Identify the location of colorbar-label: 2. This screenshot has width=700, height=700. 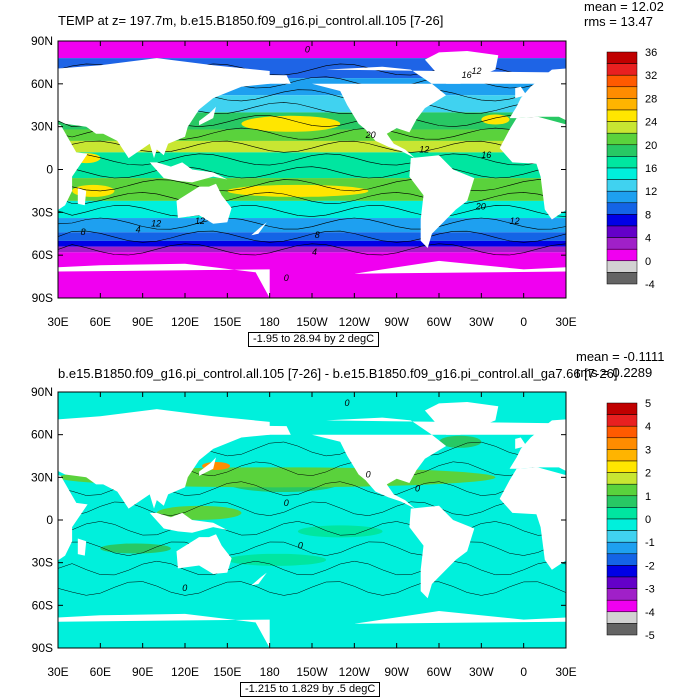
(648, 474).